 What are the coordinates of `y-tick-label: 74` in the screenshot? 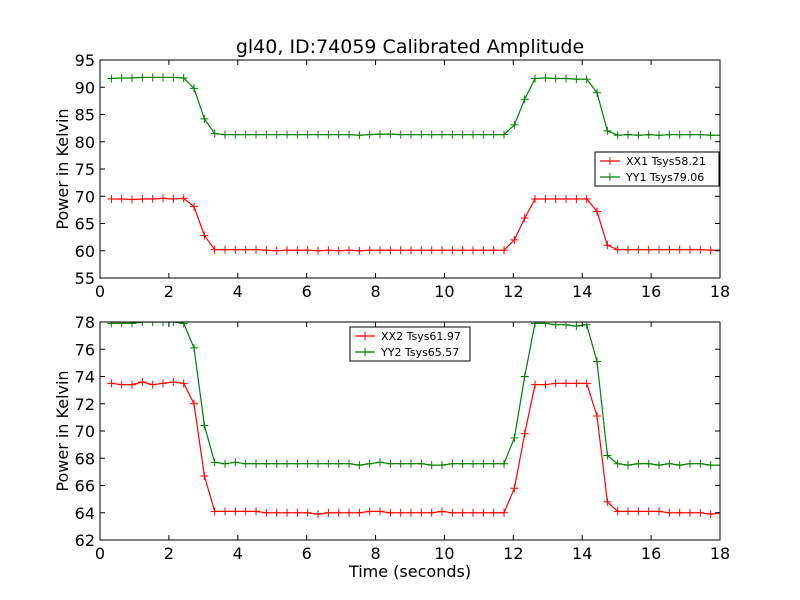 It's located at (85, 377).